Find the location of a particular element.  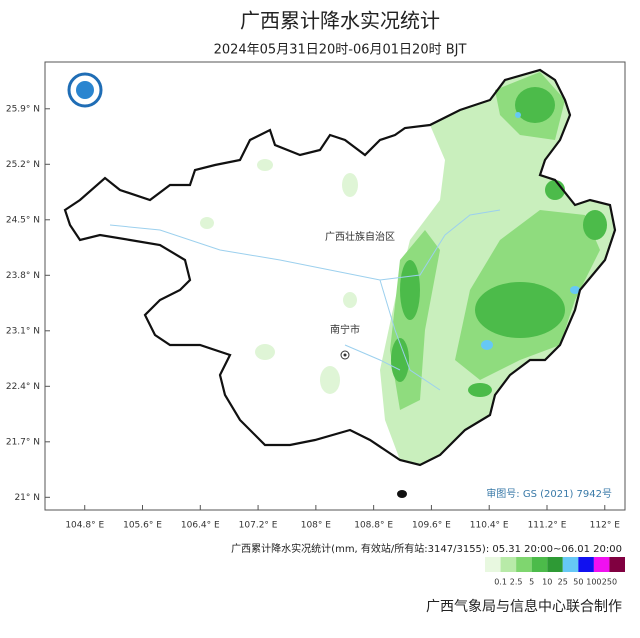

city-marker is located at coordinates (345, 355).